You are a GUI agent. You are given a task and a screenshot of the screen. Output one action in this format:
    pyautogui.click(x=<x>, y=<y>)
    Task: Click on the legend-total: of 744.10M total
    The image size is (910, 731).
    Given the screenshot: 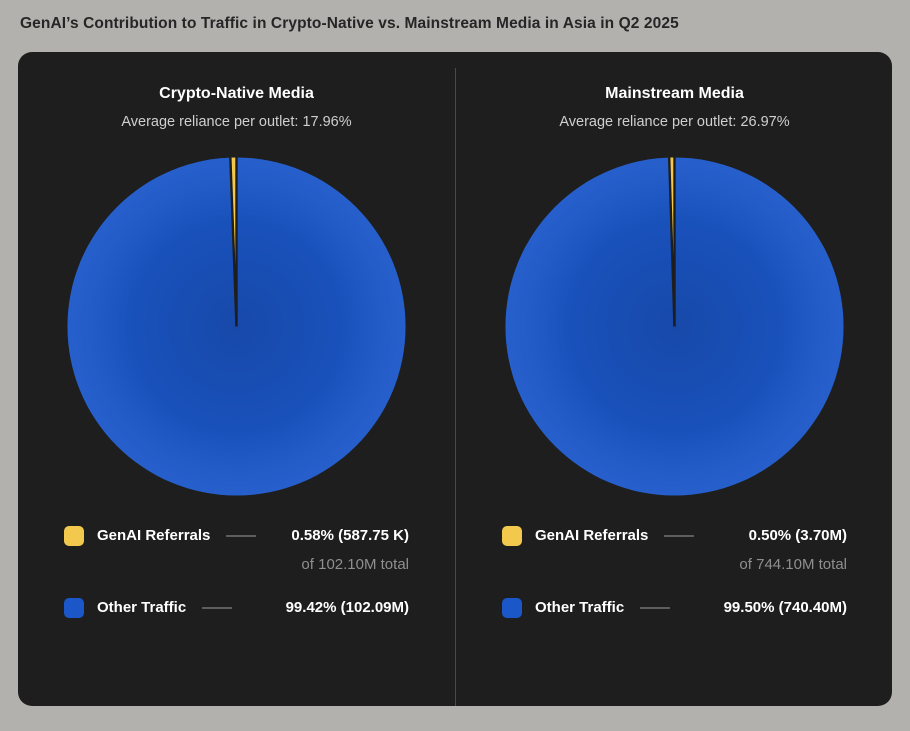 What is the action you would take?
    pyautogui.click(x=793, y=564)
    